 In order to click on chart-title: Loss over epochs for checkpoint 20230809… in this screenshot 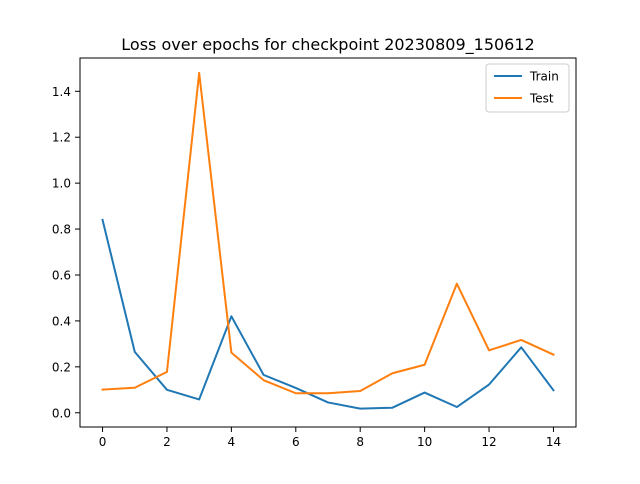, I will do `click(327, 45)`.